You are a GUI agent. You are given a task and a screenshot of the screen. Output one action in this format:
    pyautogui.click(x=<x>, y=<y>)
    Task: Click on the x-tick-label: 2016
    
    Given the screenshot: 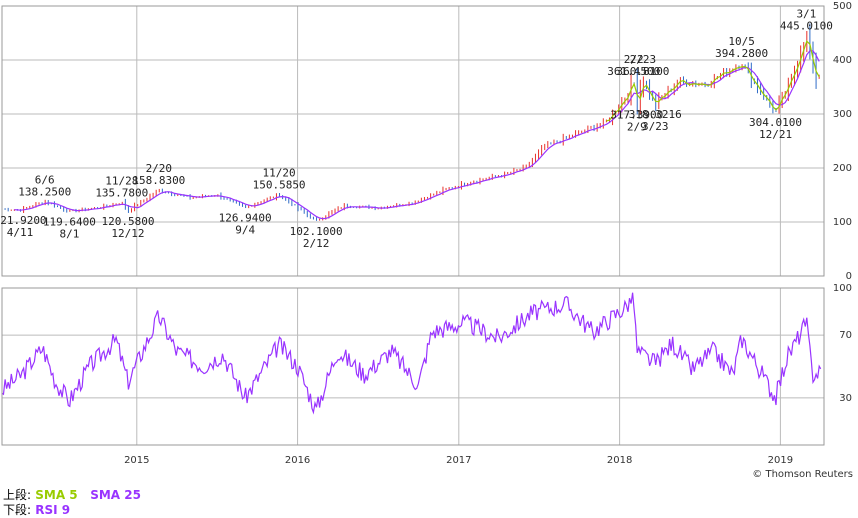 What is the action you would take?
    pyautogui.click(x=297, y=460)
    